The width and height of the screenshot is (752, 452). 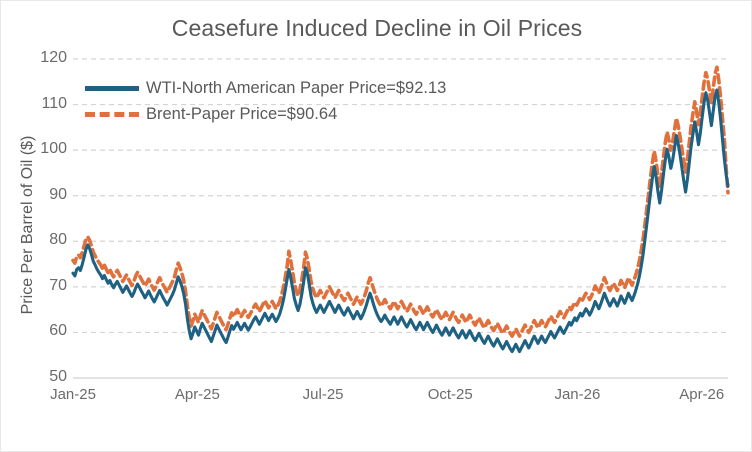 I want to click on x-tick-label: Apr-26, so click(x=702, y=394).